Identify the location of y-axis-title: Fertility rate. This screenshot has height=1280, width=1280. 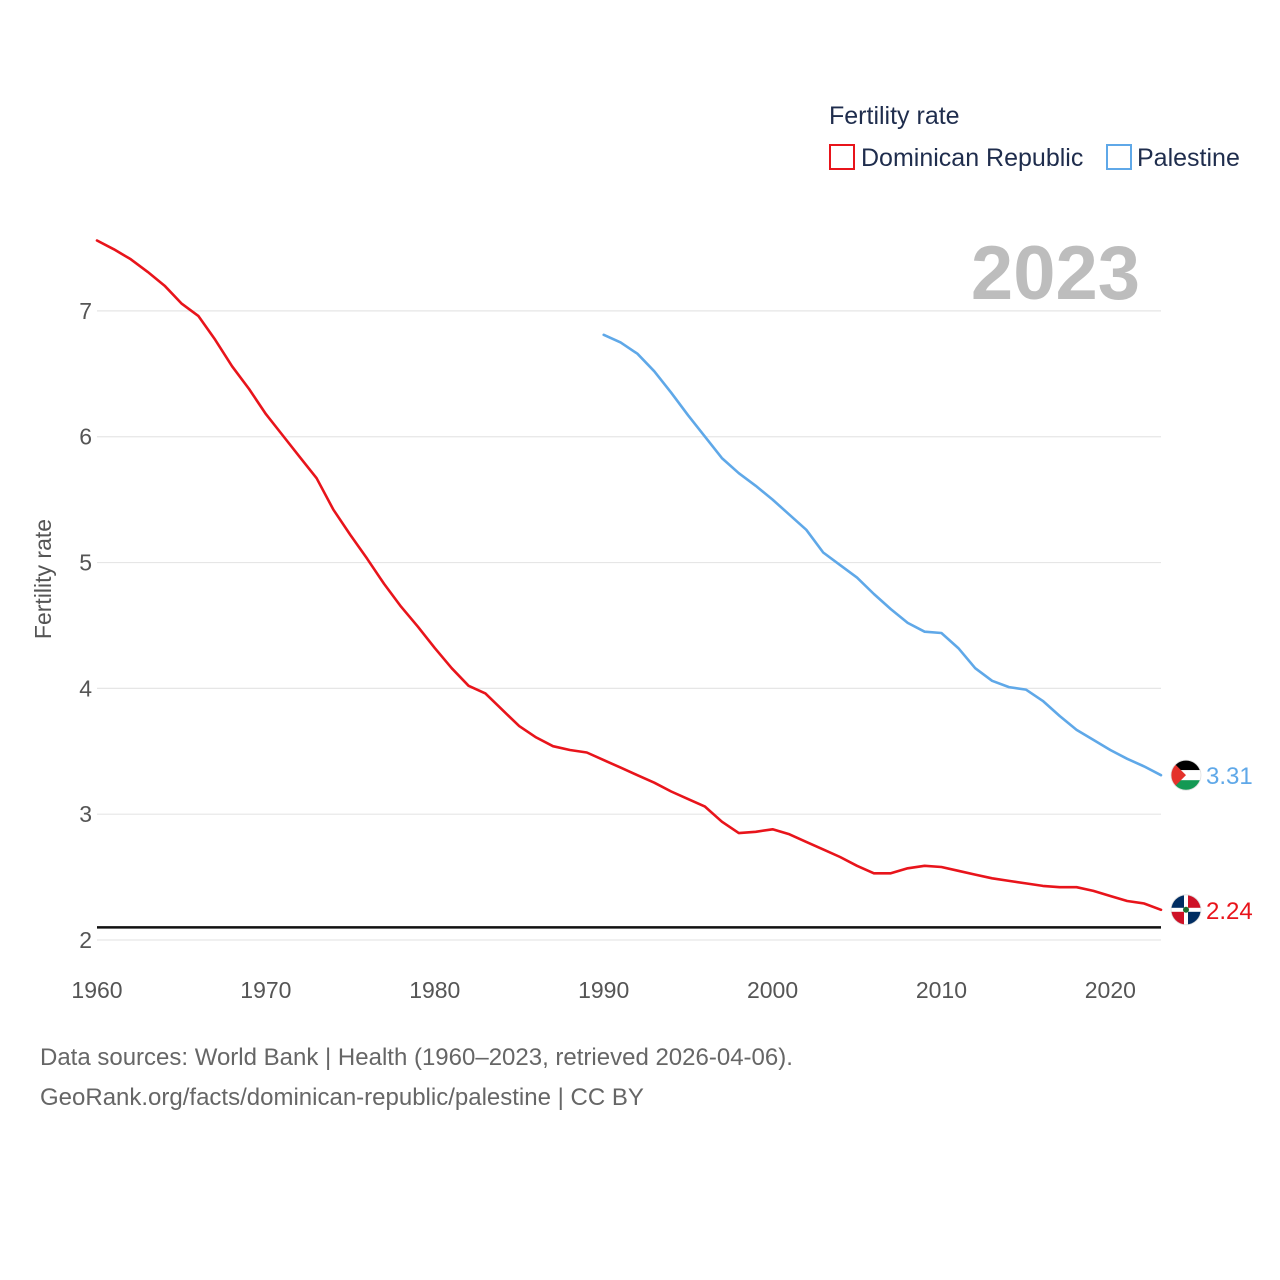
(43, 579).